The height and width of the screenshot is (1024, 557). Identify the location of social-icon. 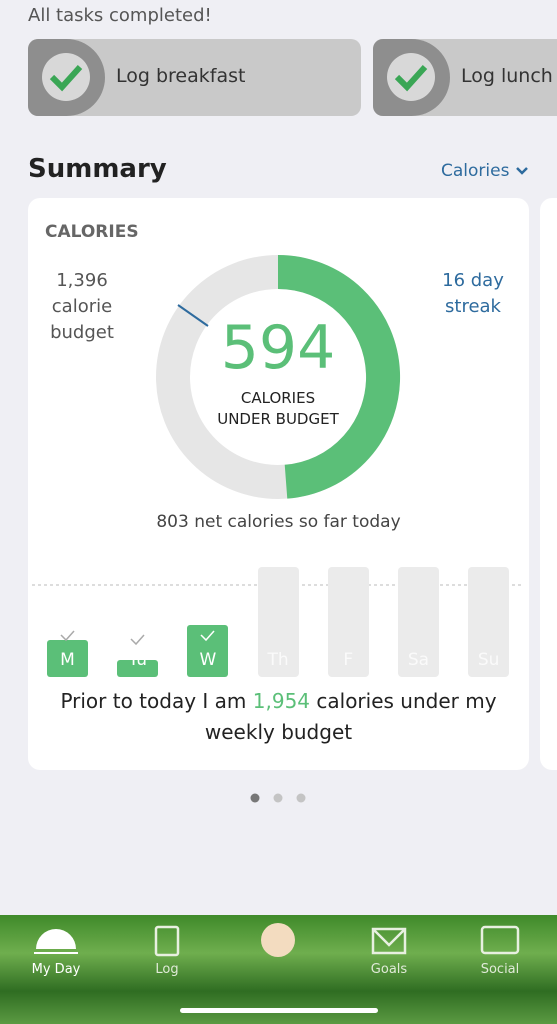
(500, 940).